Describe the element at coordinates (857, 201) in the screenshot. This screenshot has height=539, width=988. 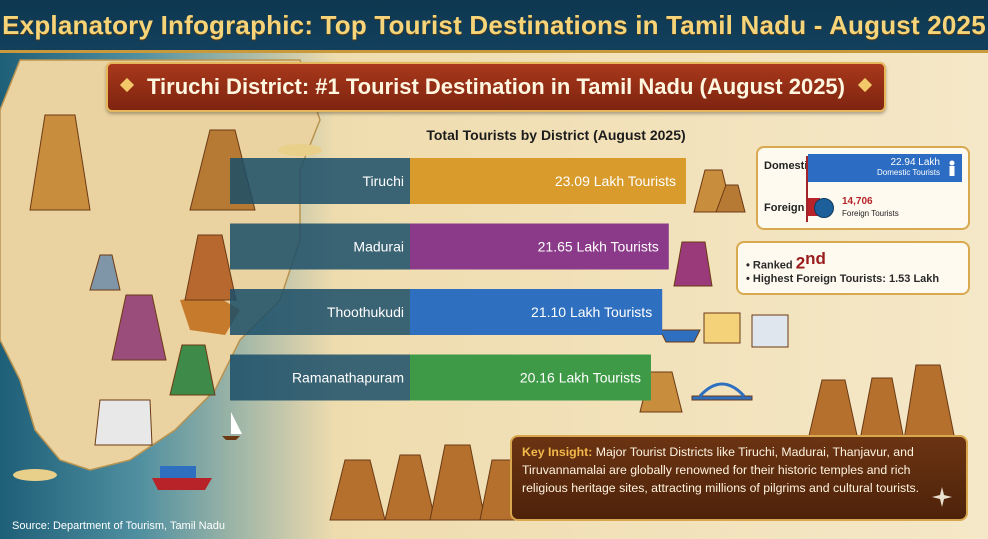
I see `foreign-value: 14,706` at that location.